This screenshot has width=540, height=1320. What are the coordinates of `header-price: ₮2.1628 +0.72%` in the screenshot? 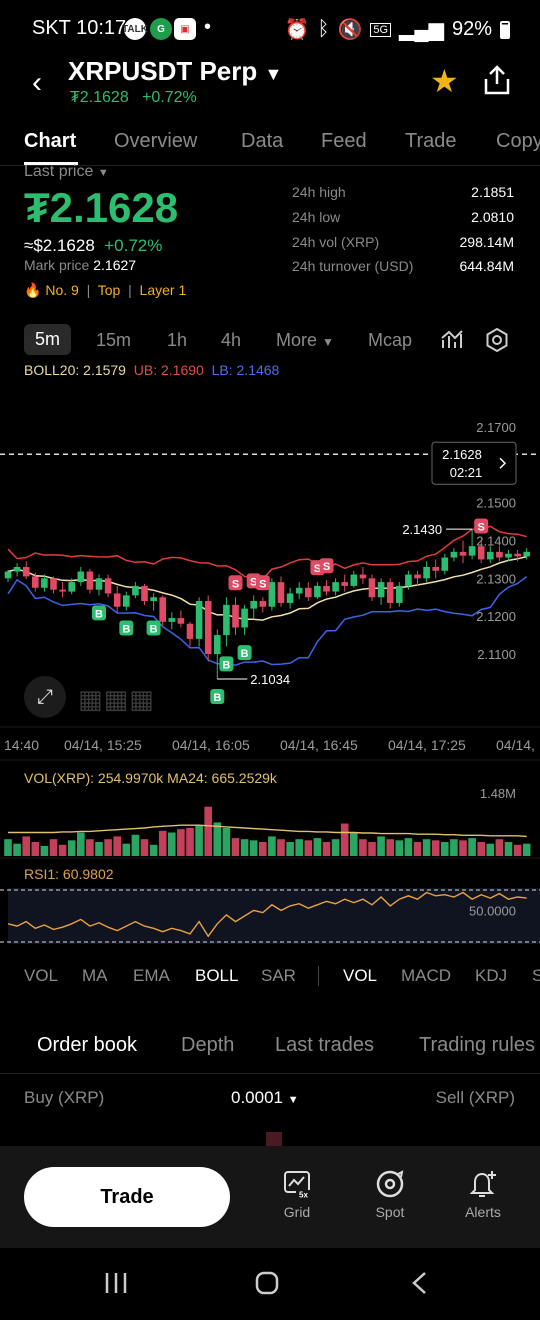 It's located at (133, 97).